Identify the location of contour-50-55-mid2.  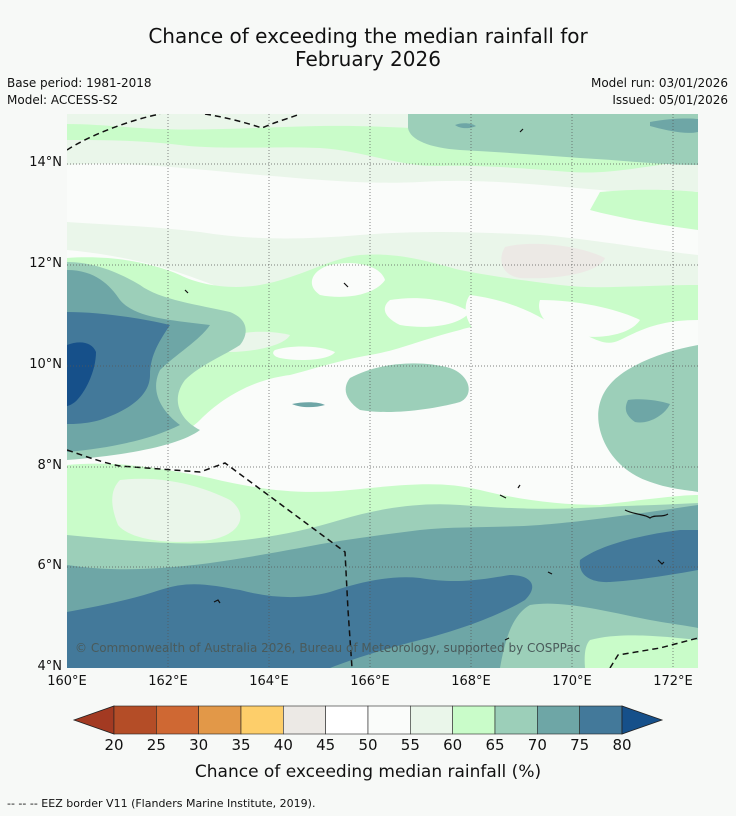
(427, 312).